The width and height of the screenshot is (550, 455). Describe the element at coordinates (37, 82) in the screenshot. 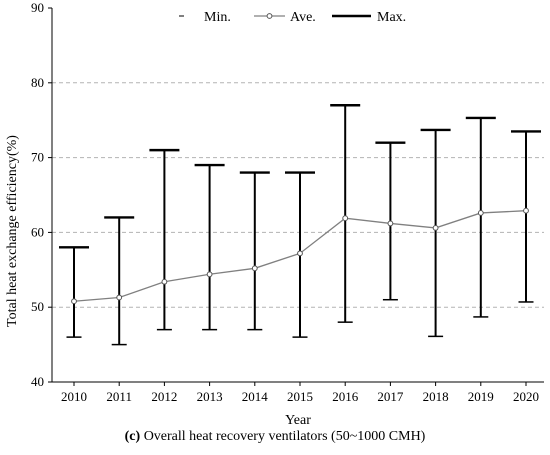

I see `y-tick-label: 80` at that location.